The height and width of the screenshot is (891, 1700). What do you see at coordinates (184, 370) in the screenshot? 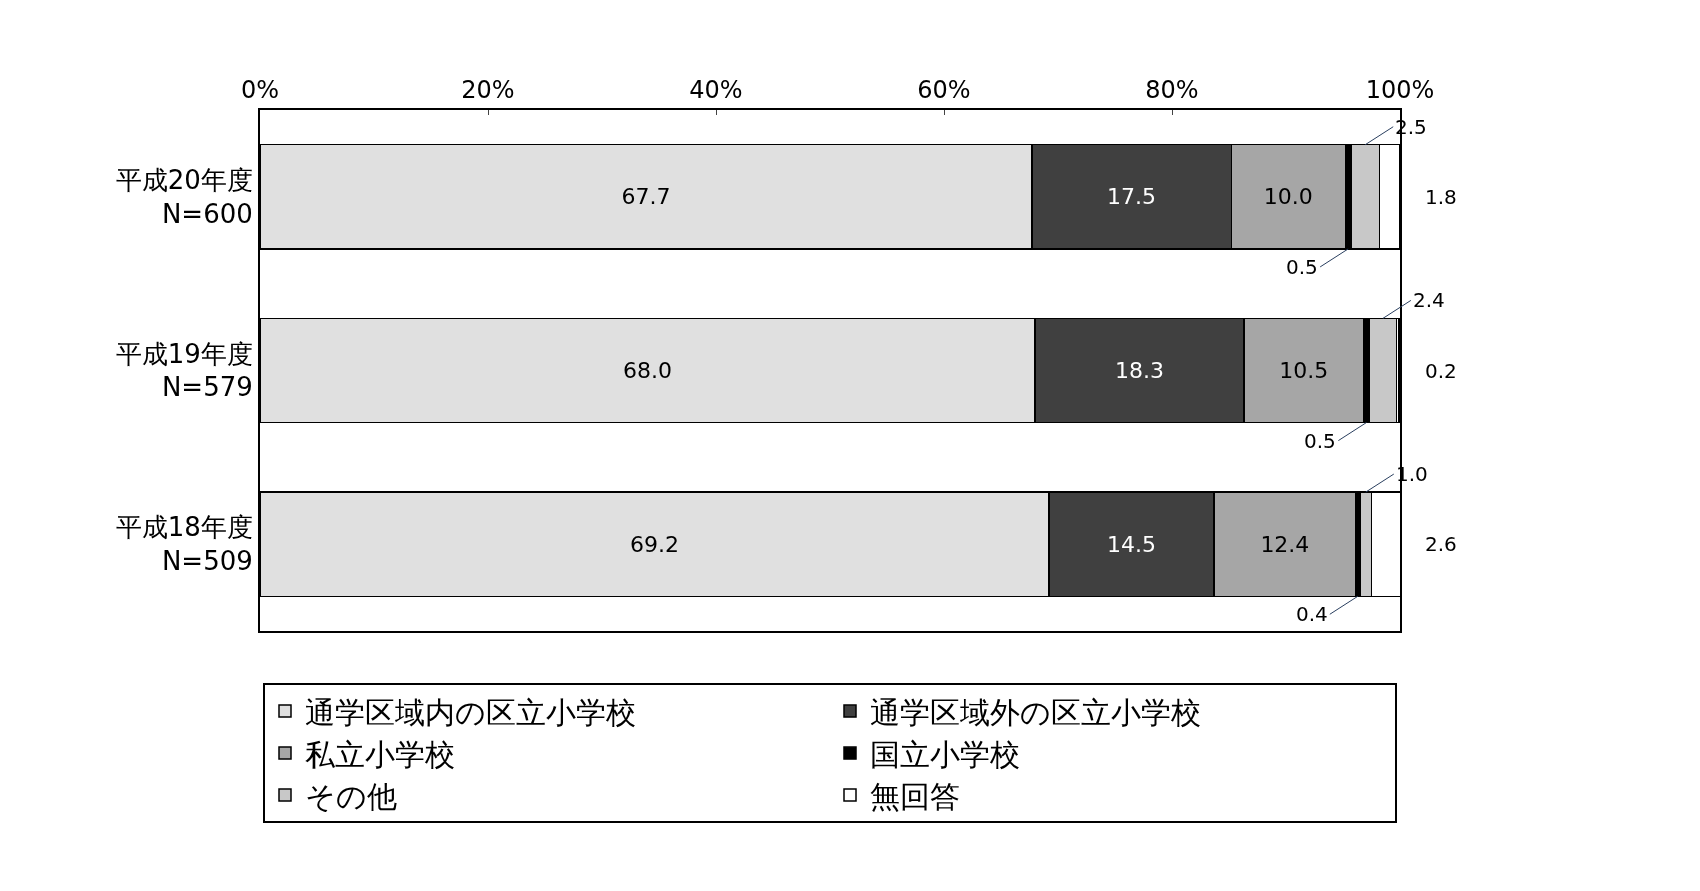
I see `y-tick-label: 平成19年度 N=579` at bounding box center [184, 370].